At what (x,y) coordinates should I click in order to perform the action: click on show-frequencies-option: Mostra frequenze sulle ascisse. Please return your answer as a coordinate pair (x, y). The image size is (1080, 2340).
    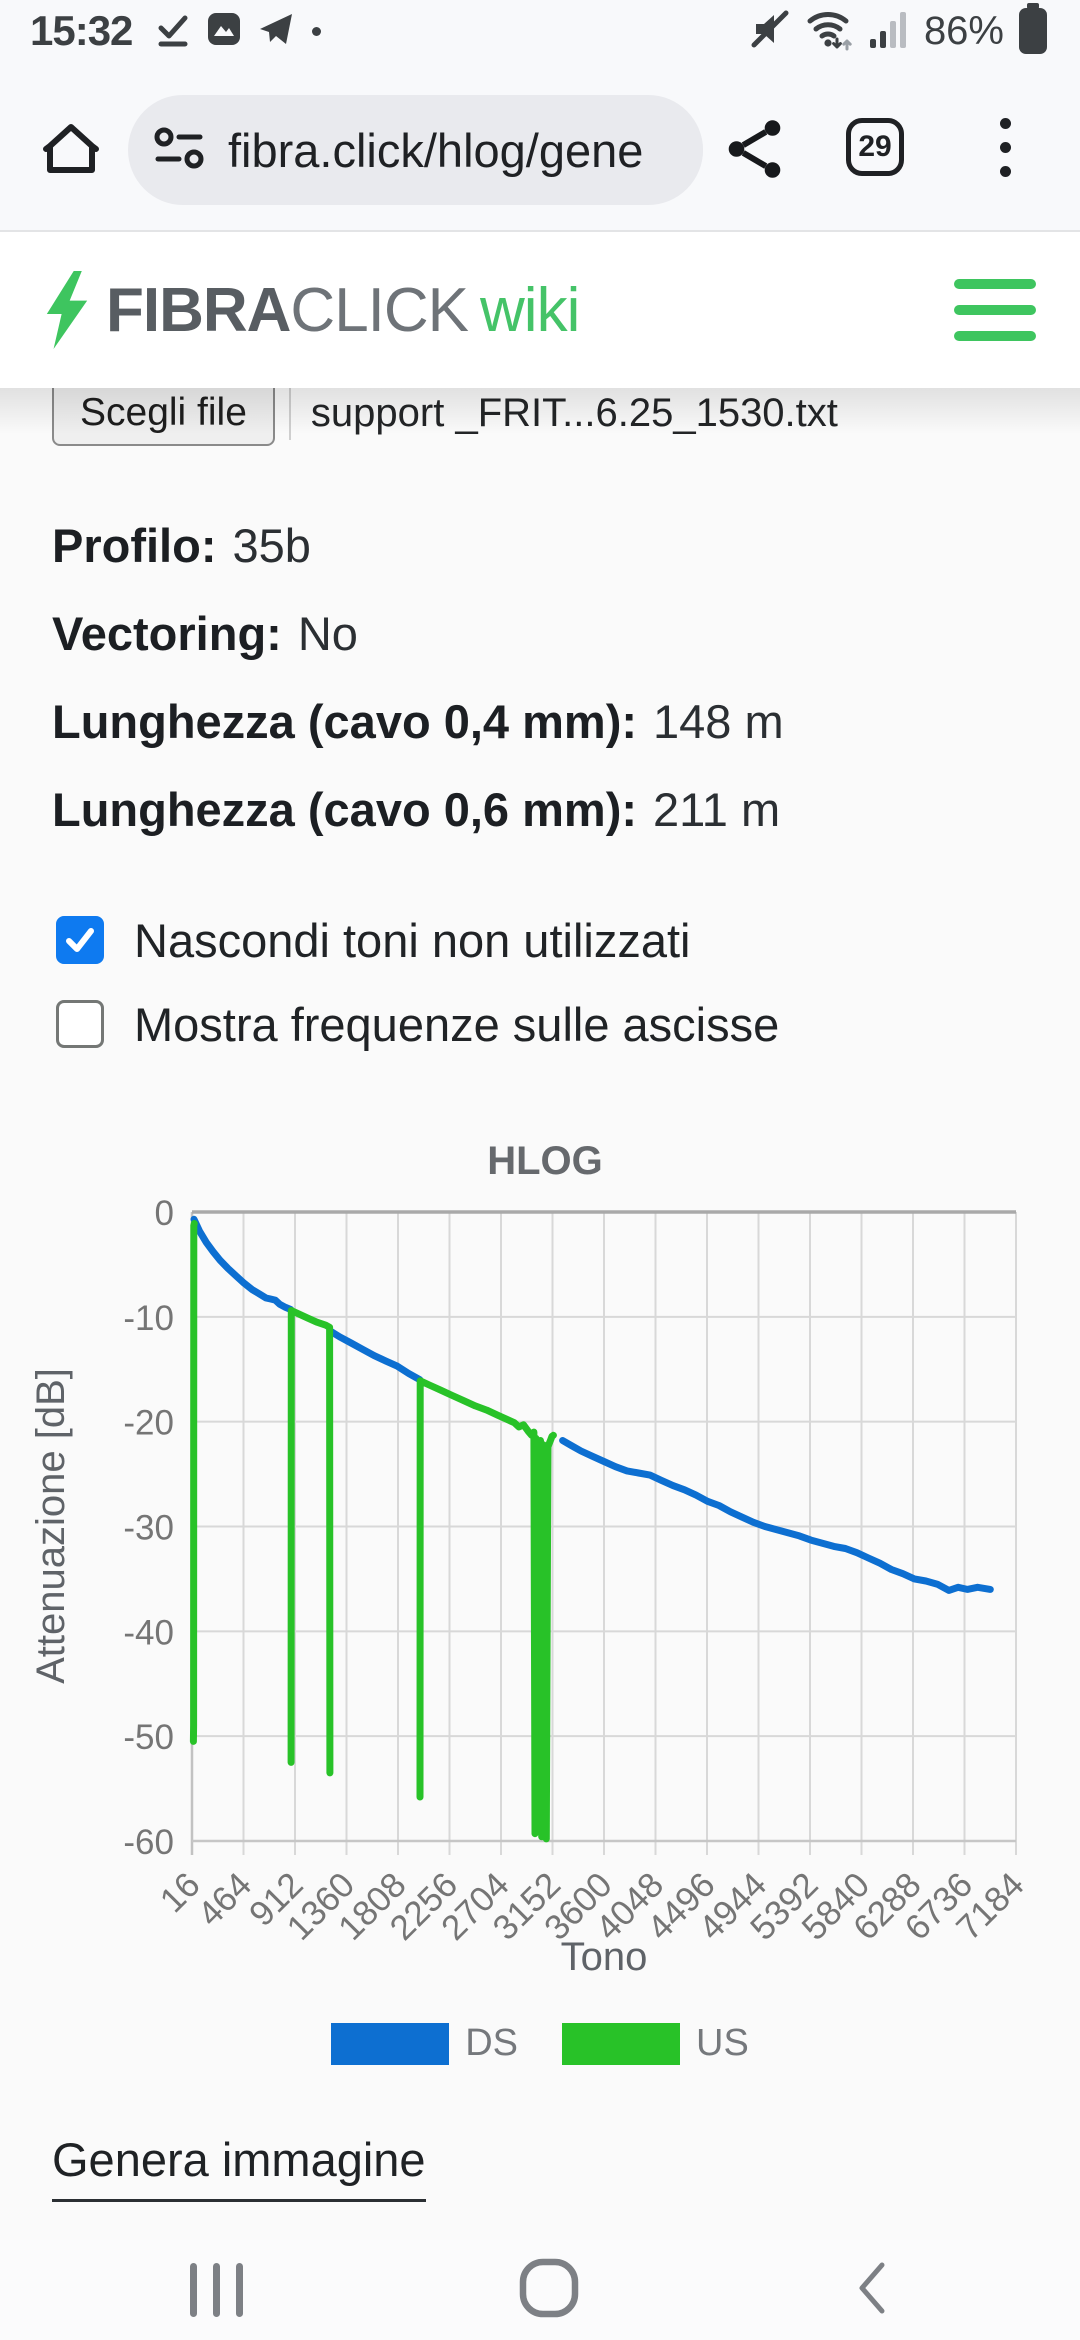
    Looking at the image, I should click on (417, 1024).